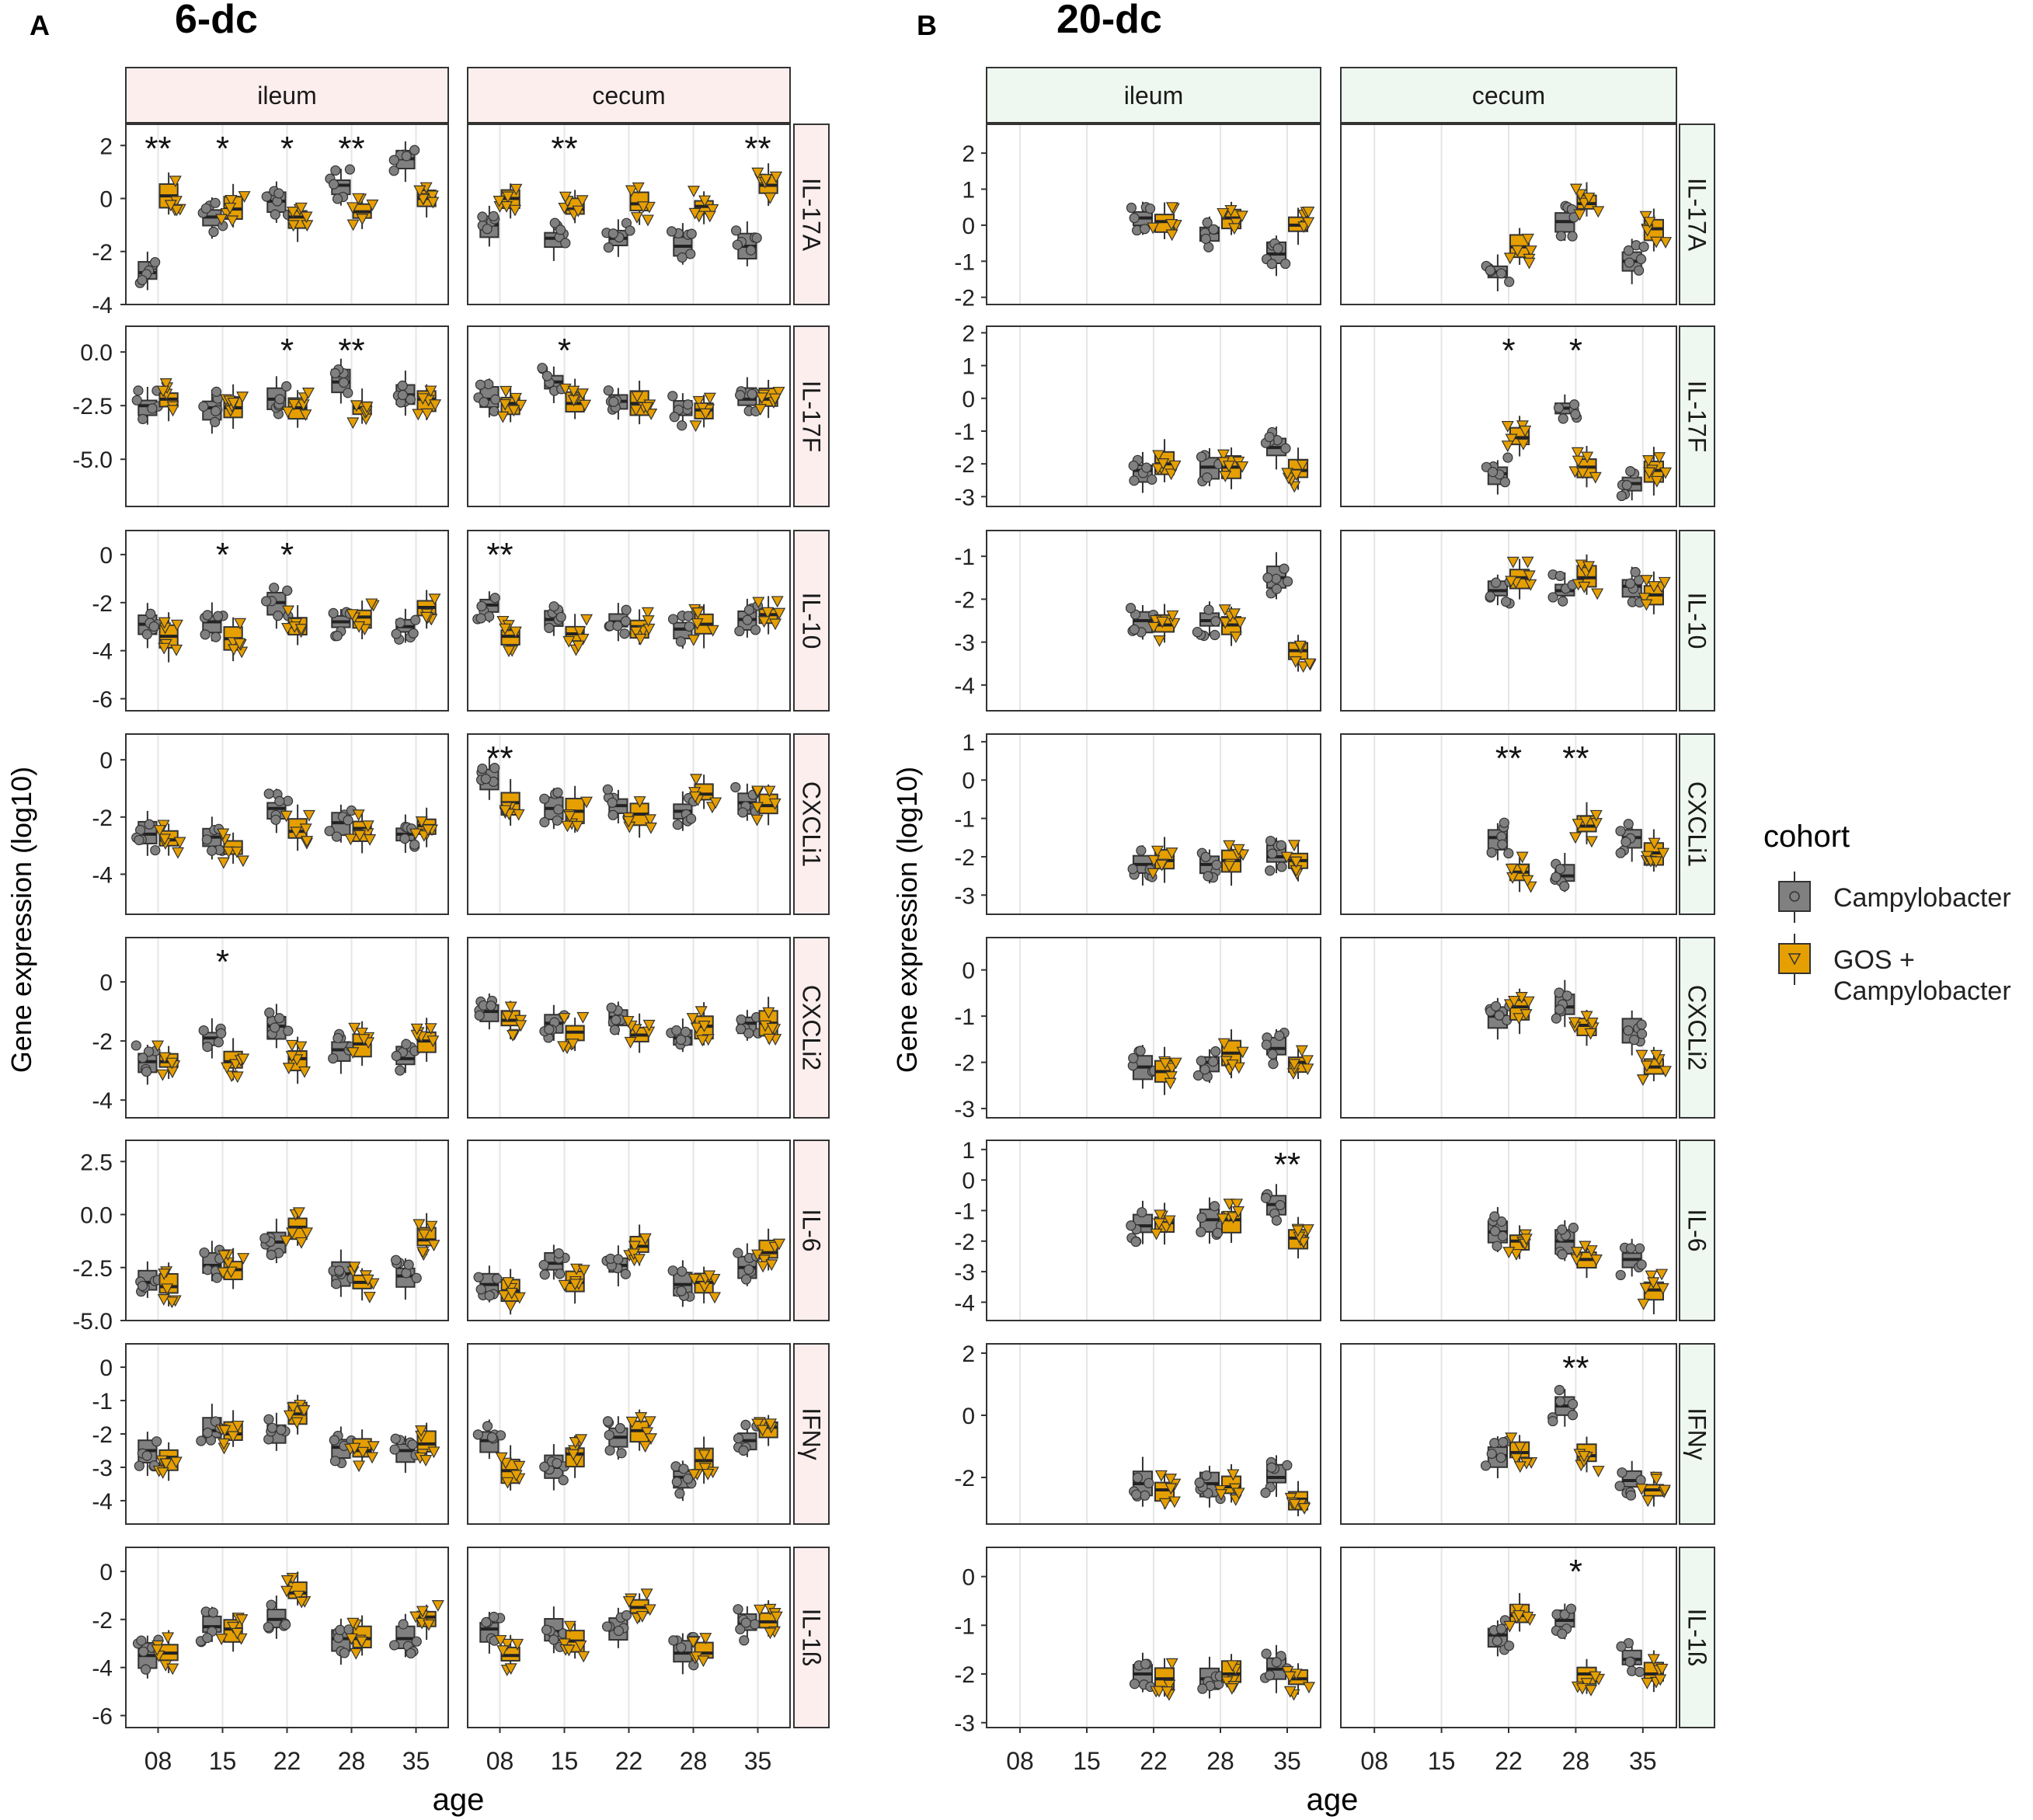 This screenshot has width=2033, height=1820. Describe the element at coordinates (1153, 214) in the screenshot. I see `facet-panel-ileum-IL-17A` at that location.